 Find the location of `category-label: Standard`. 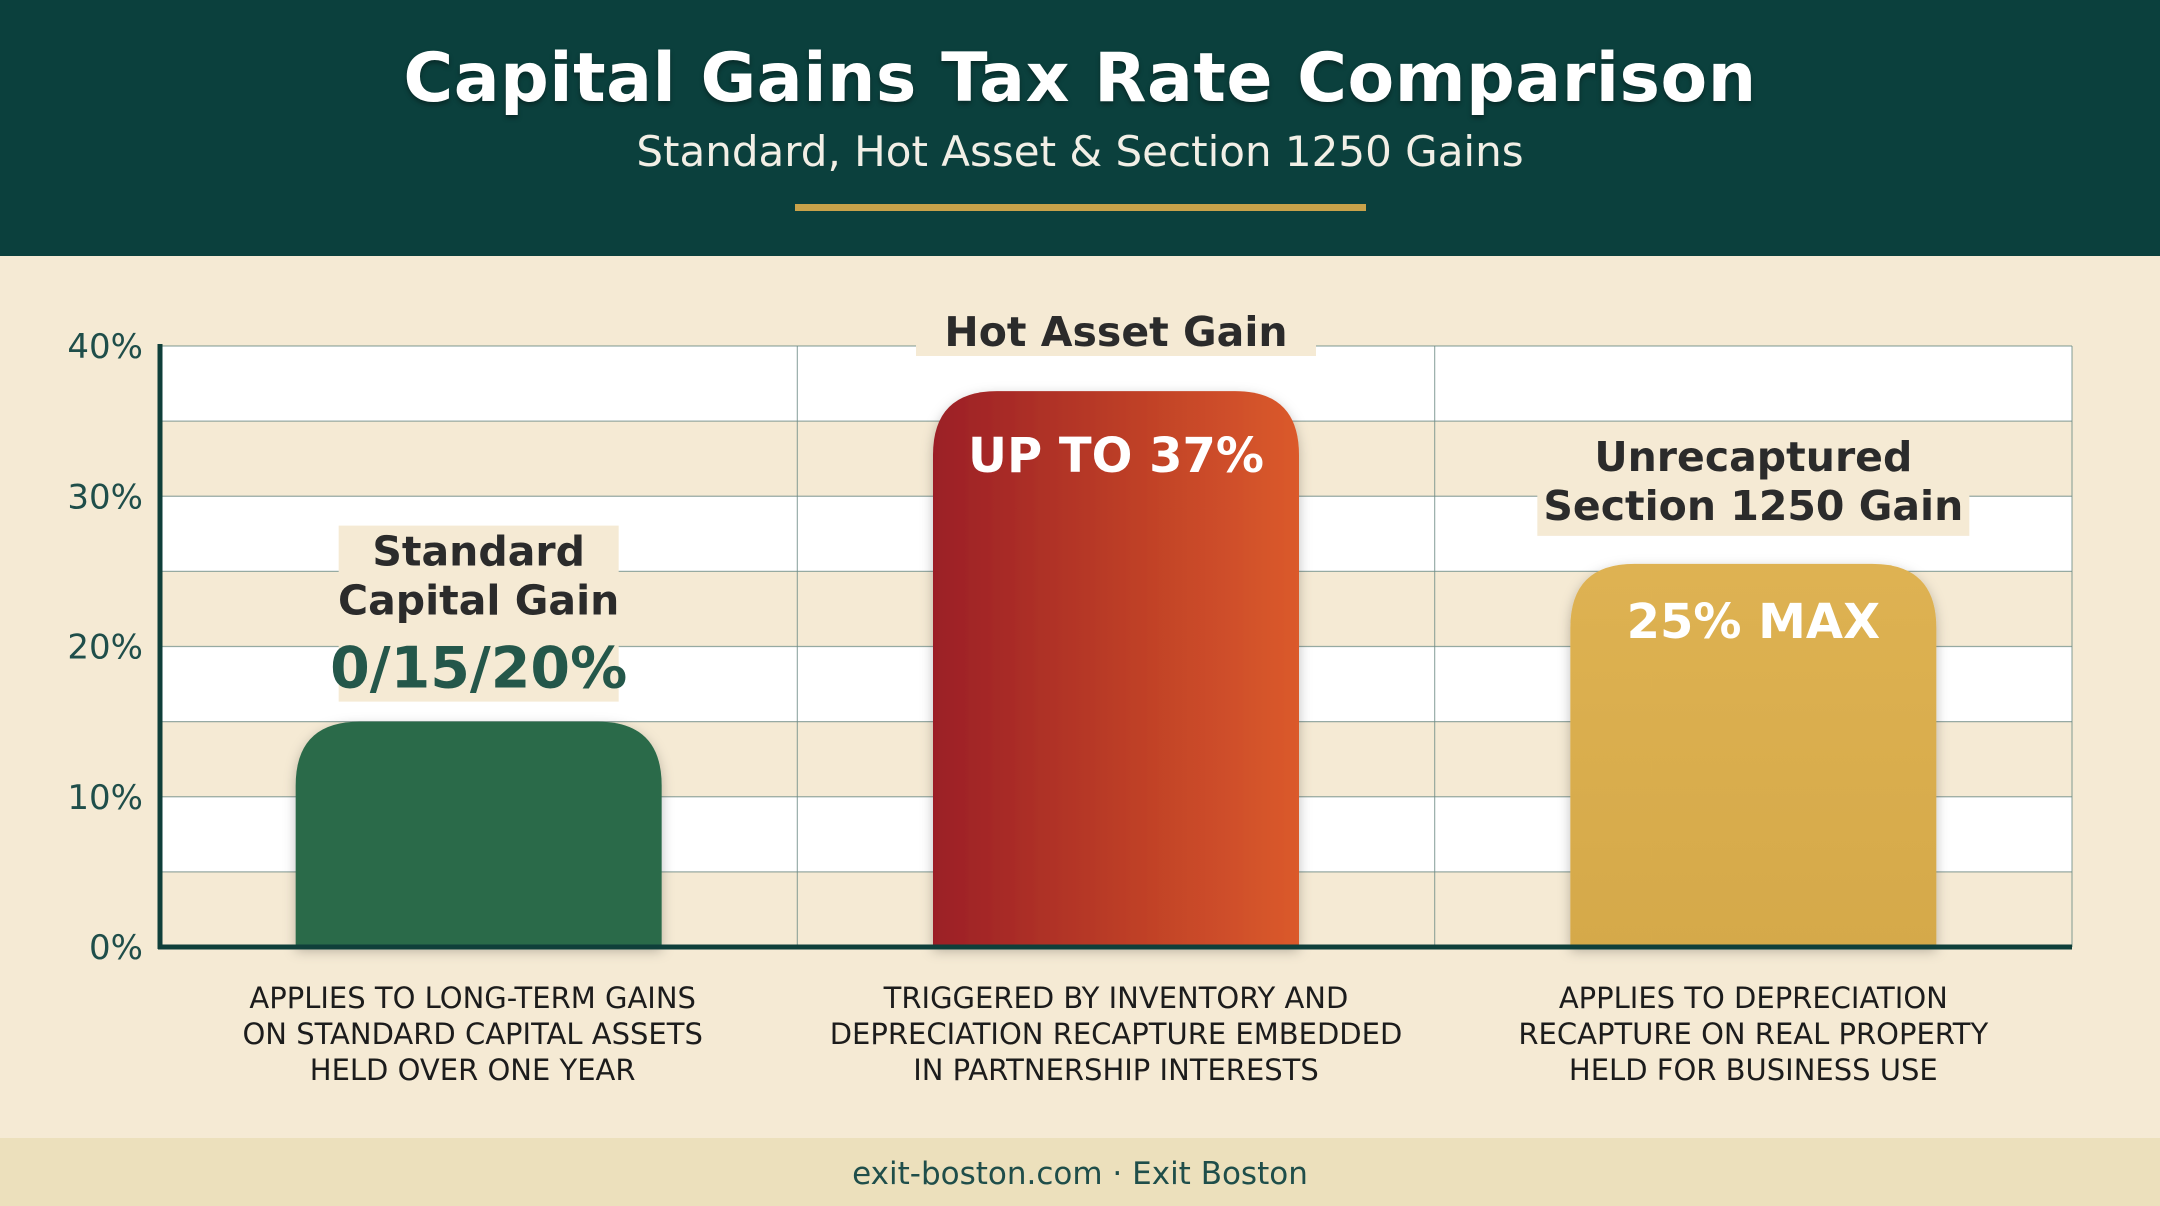

category-label: Standard is located at coordinates (478, 552).